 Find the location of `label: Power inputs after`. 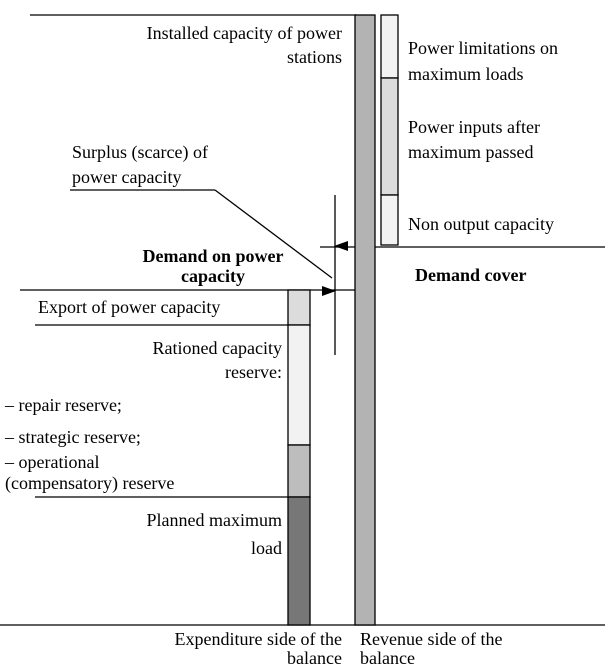

label: Power inputs after is located at coordinates (474, 127).